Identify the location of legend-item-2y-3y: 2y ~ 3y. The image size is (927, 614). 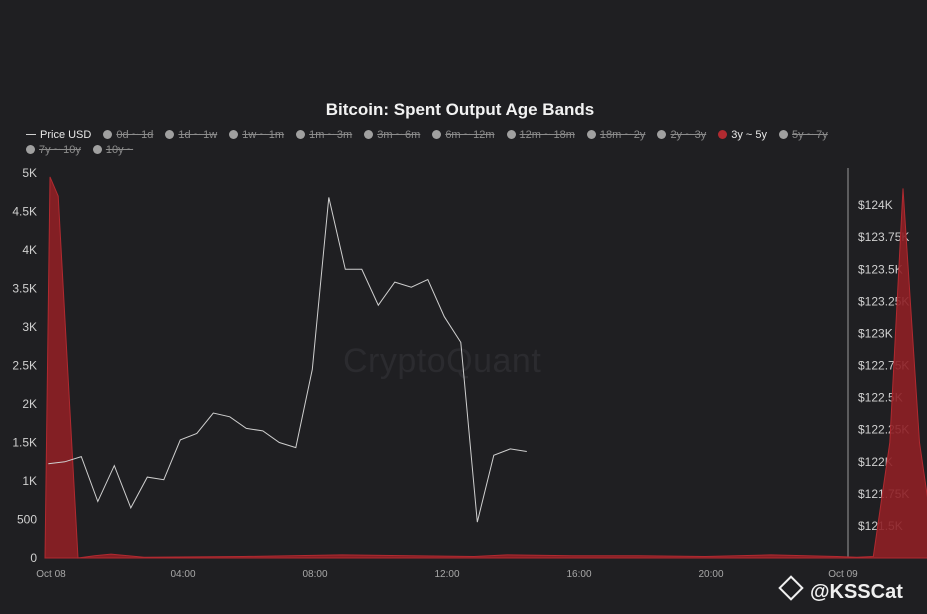
(681, 135).